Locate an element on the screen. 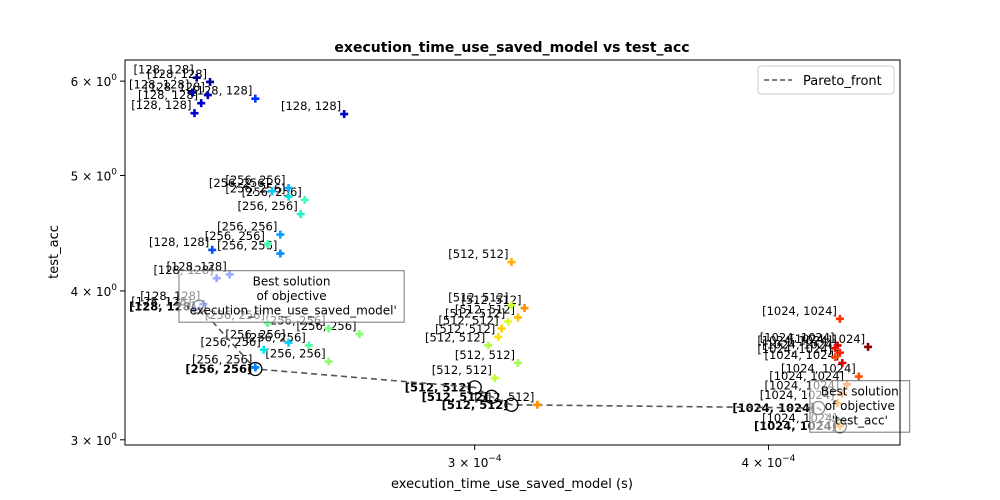 The width and height of the screenshot is (1000, 500). pareto-point-label: [256, 256] is located at coordinates (218, 369).